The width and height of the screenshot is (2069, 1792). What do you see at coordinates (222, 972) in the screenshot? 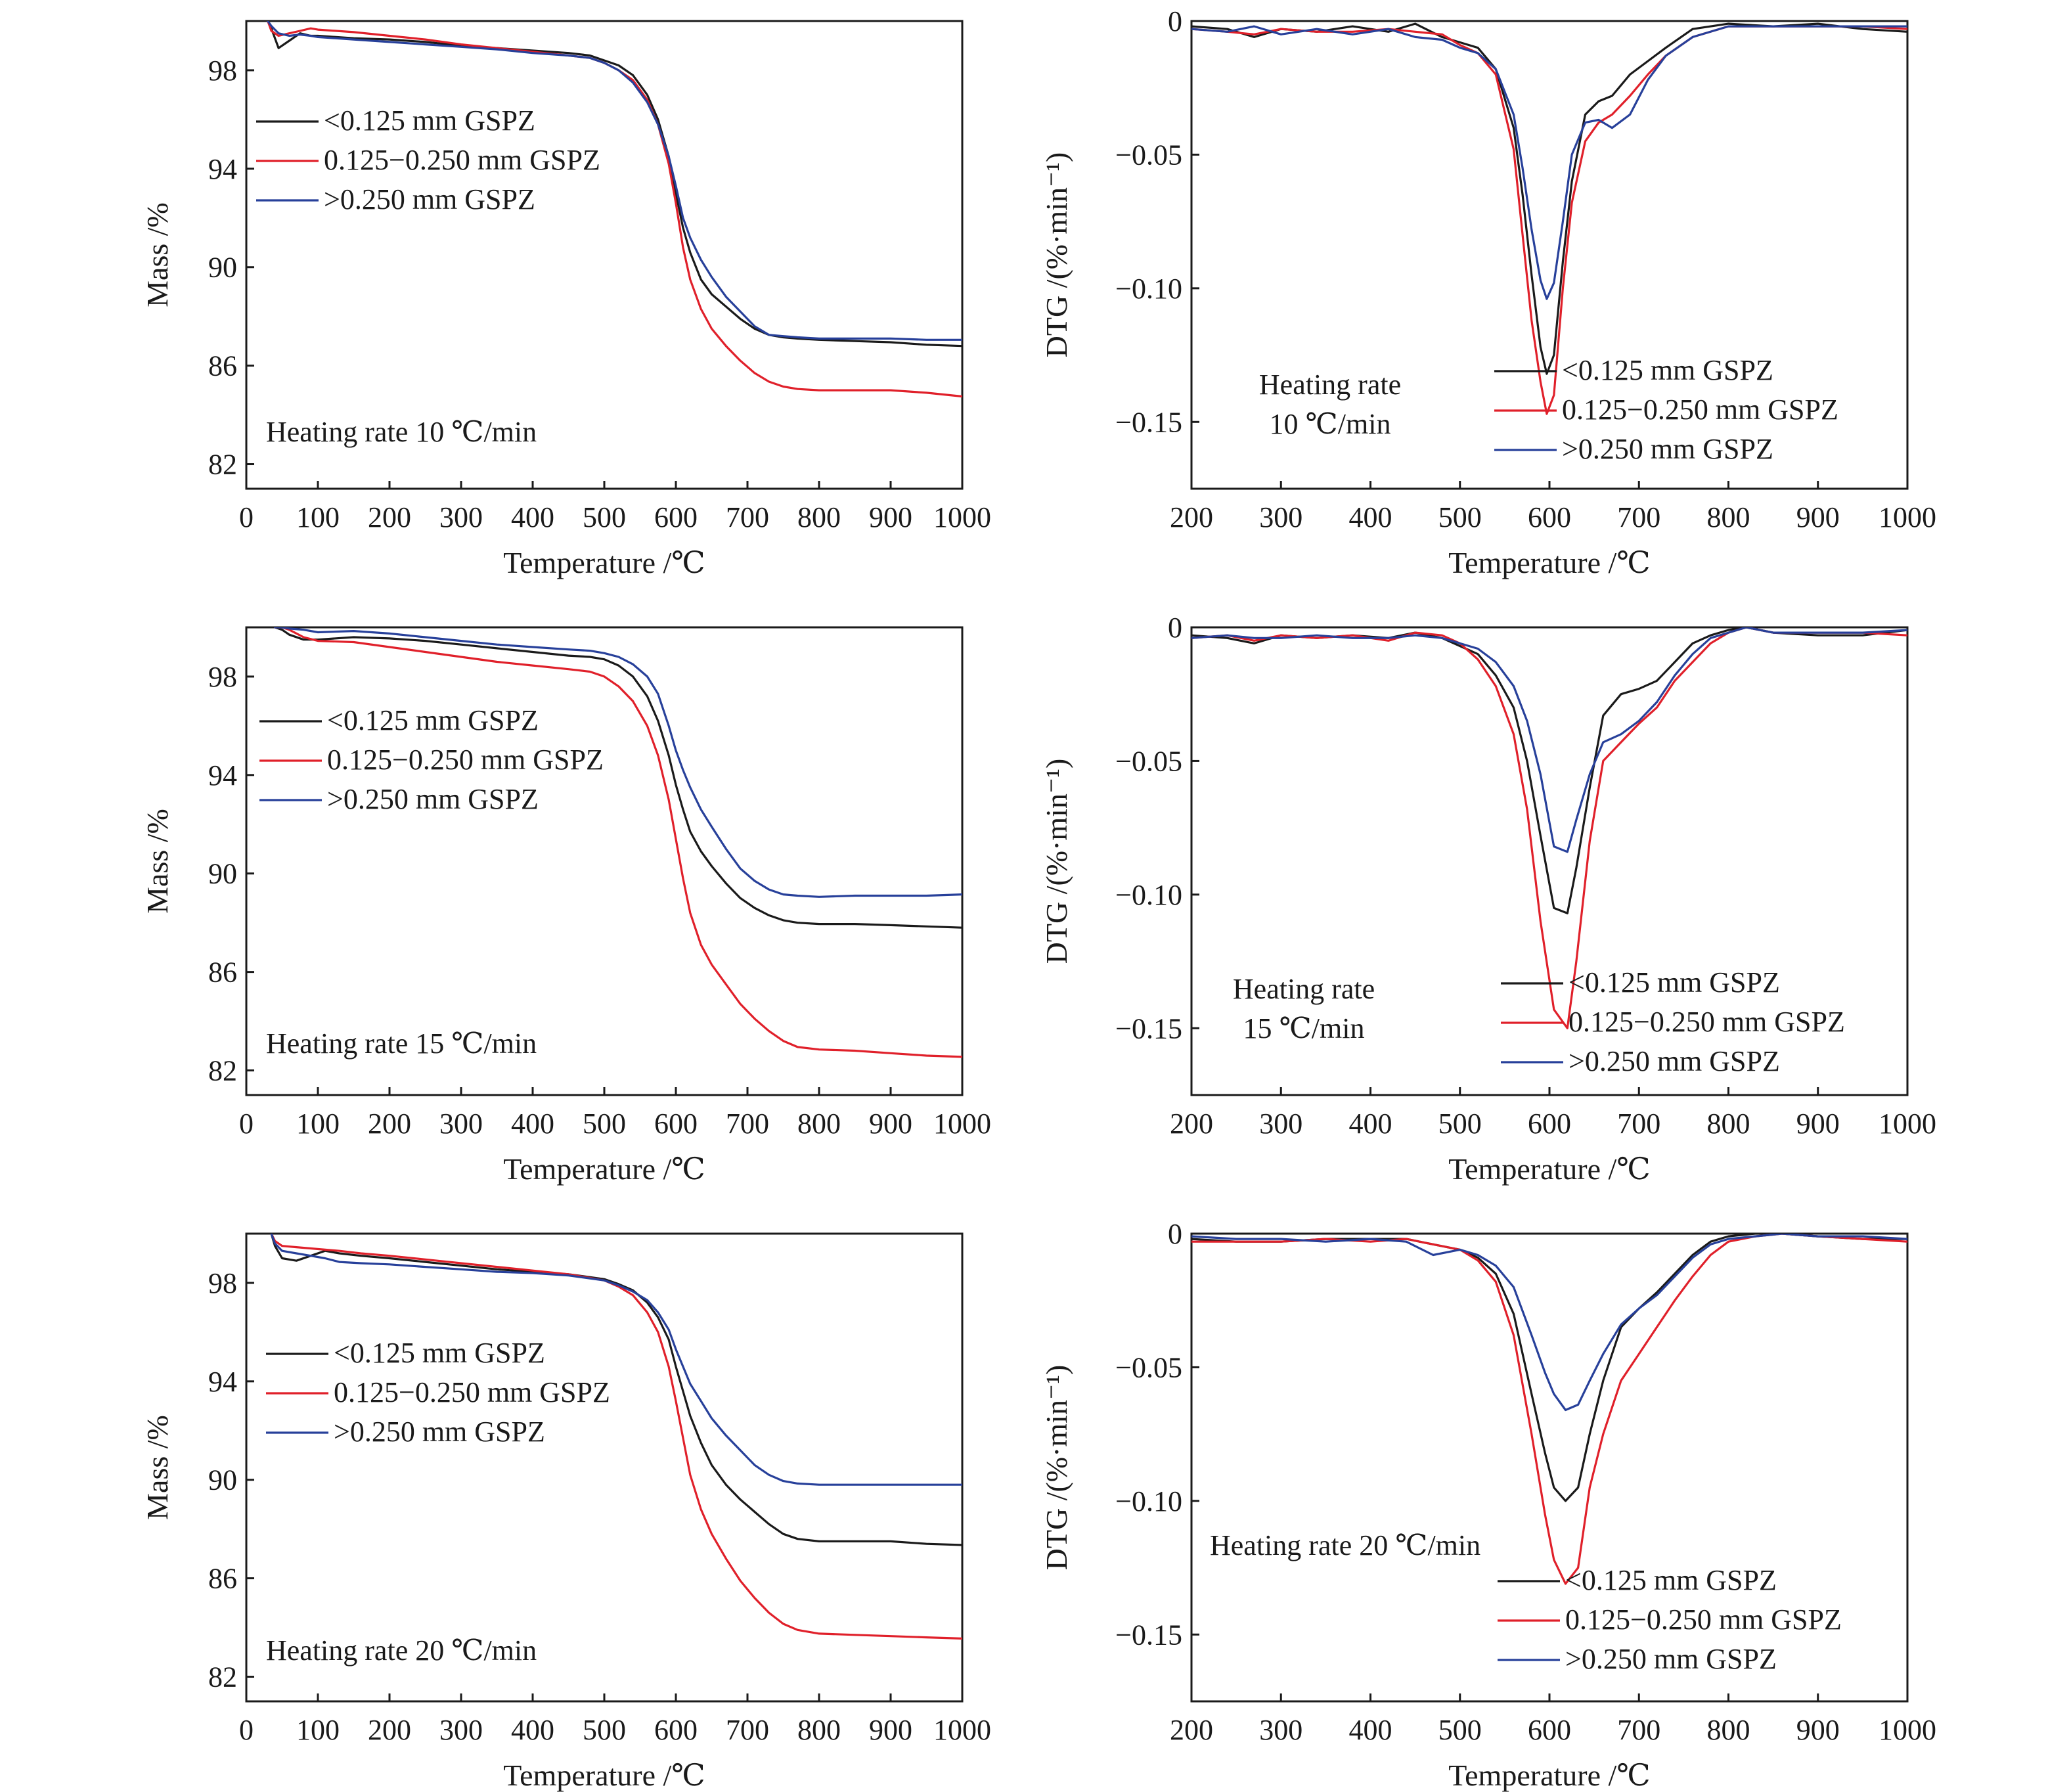
I see `y-tick-label: 86` at bounding box center [222, 972].